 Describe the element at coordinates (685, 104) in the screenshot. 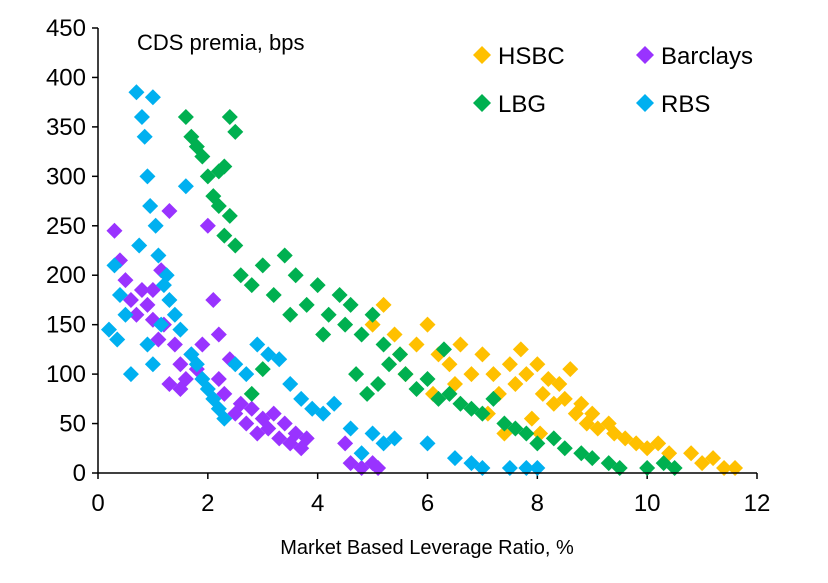

I see `legend-label-rbs: RBS` at that location.